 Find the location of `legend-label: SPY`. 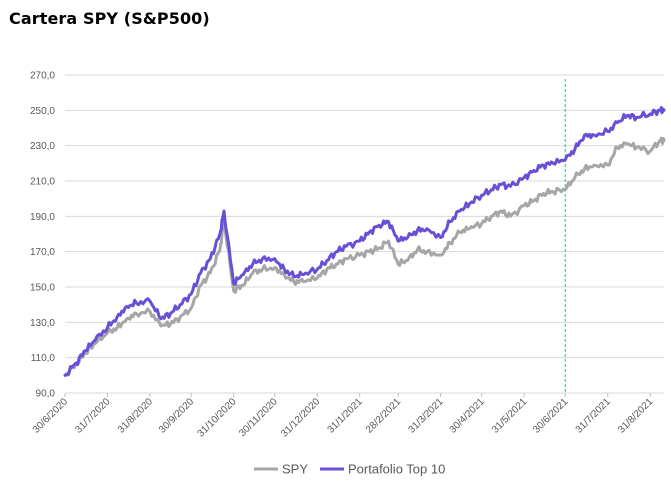

legend-label: SPY is located at coordinates (295, 469).